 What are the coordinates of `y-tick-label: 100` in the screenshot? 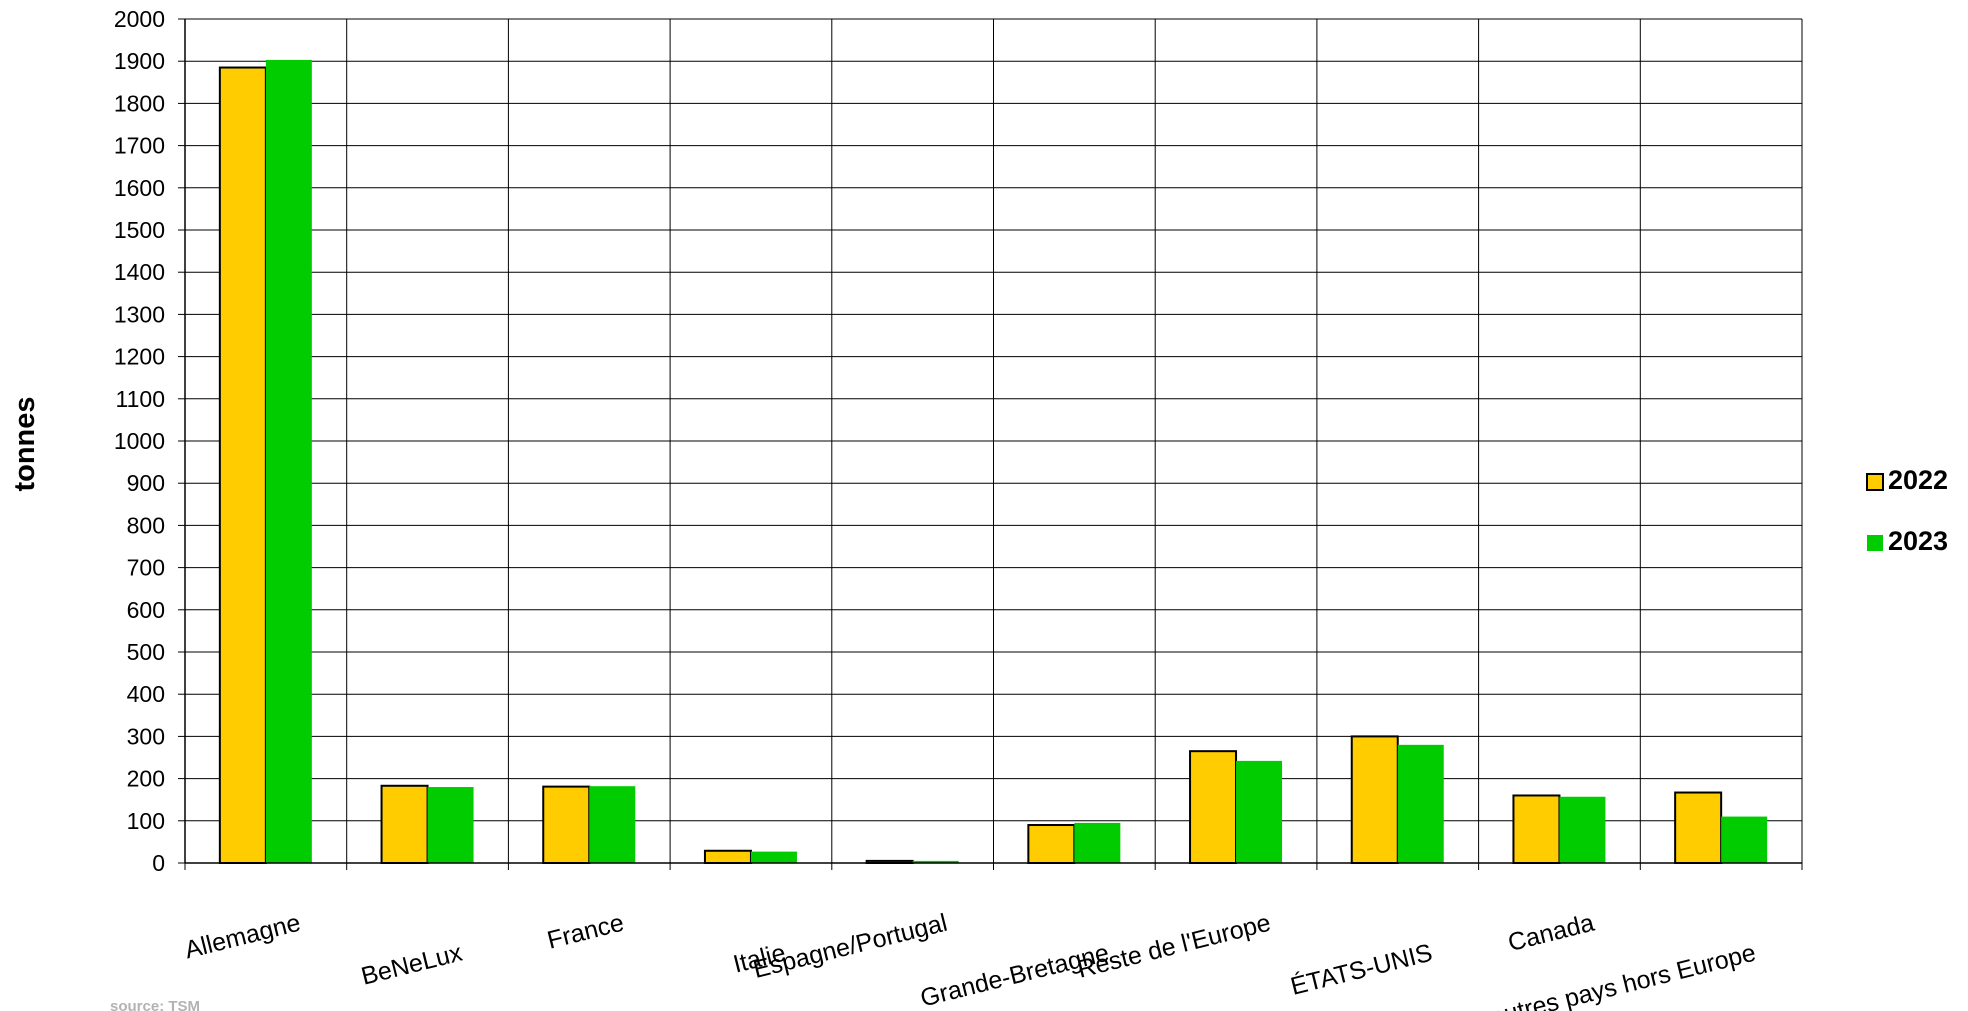 It's located at (146, 821).